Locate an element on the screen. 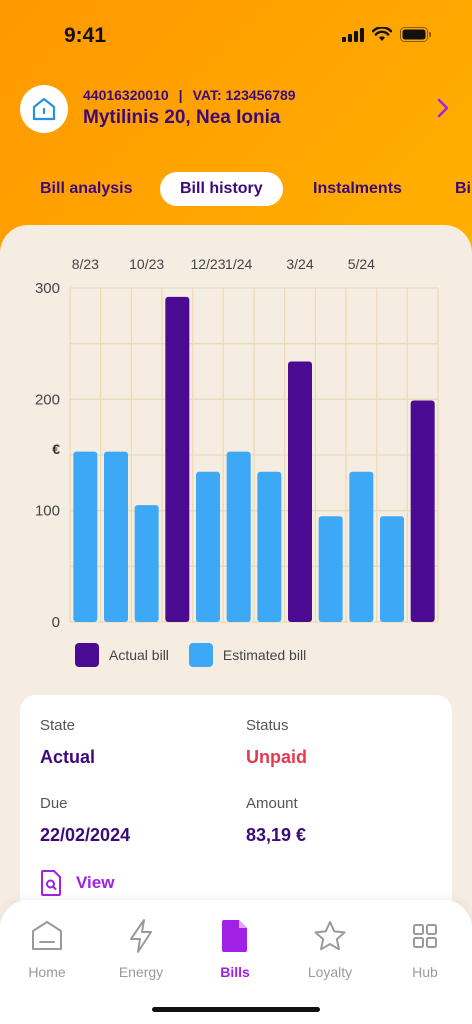  document-icon is located at coordinates (234, 936).